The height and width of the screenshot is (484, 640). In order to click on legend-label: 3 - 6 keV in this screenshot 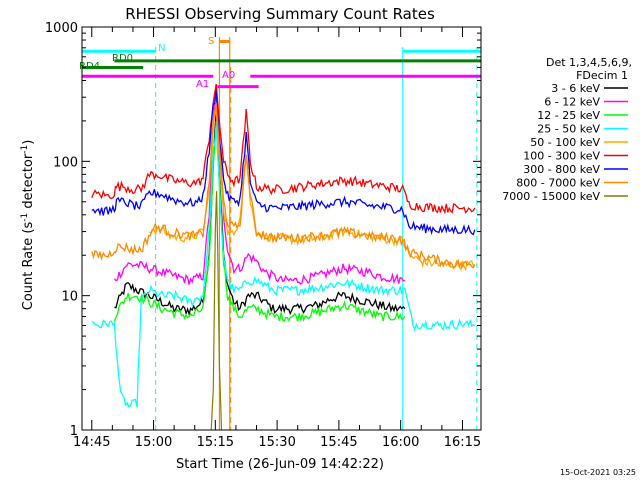, I will do `click(575, 88)`.